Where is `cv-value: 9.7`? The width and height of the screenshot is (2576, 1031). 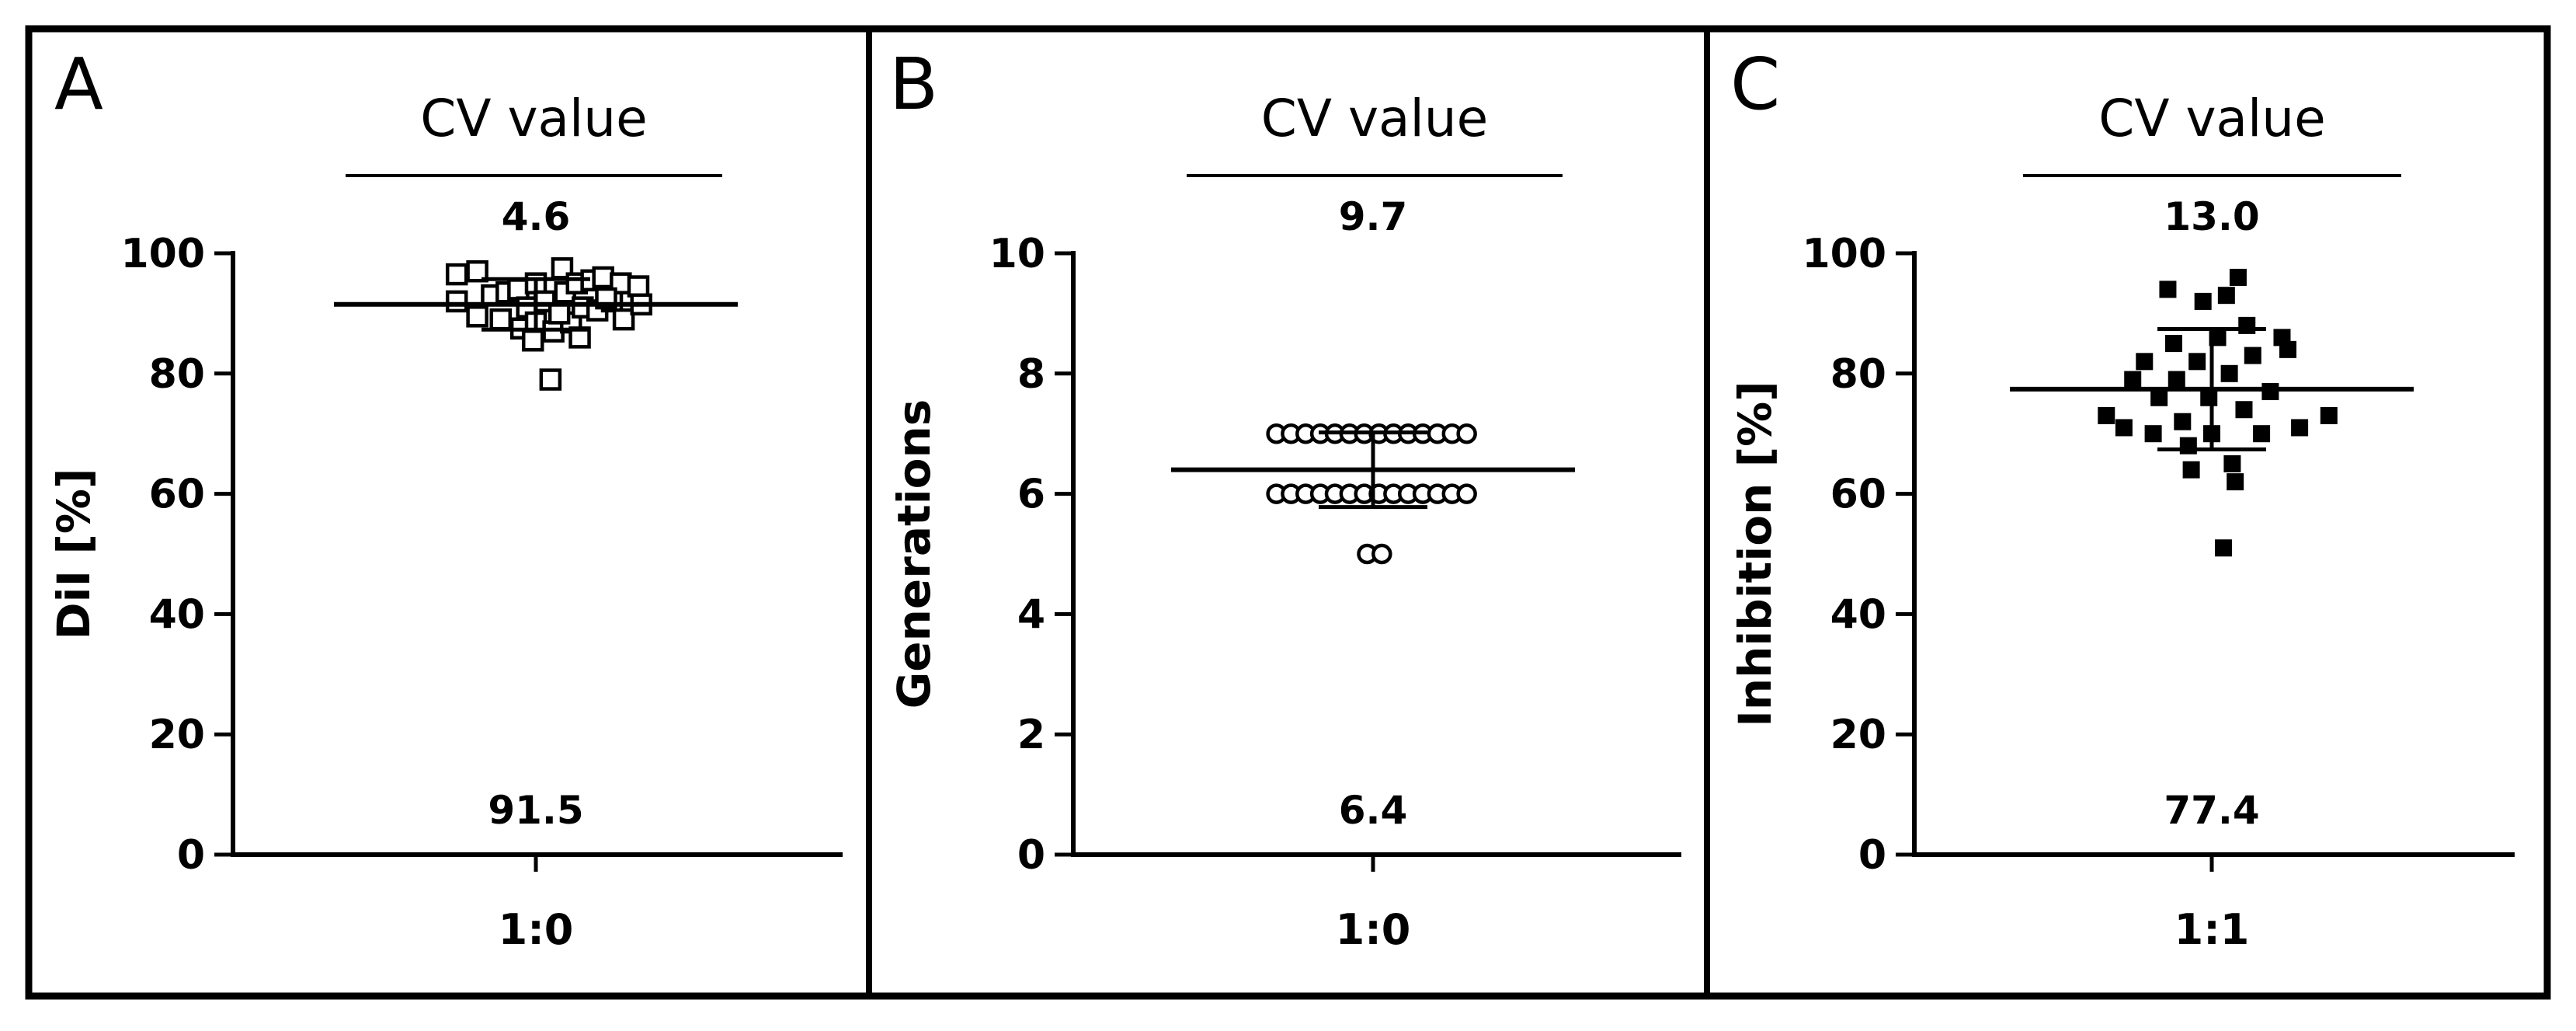 cv-value: 9.7 is located at coordinates (1373, 216).